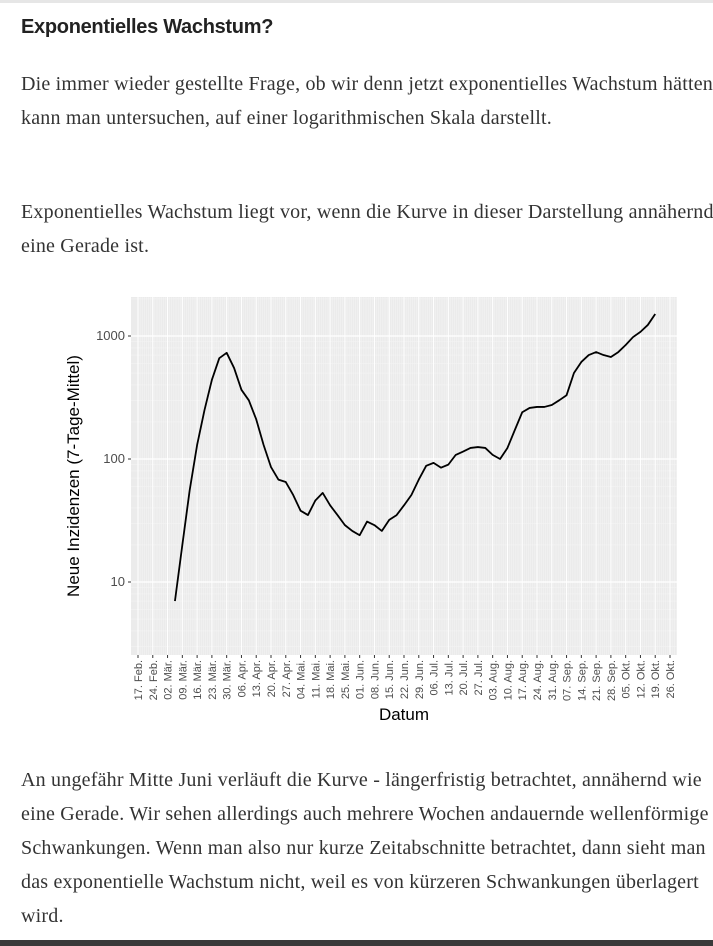  I want to click on x-tick-label: 08. Jun., so click(375, 679).